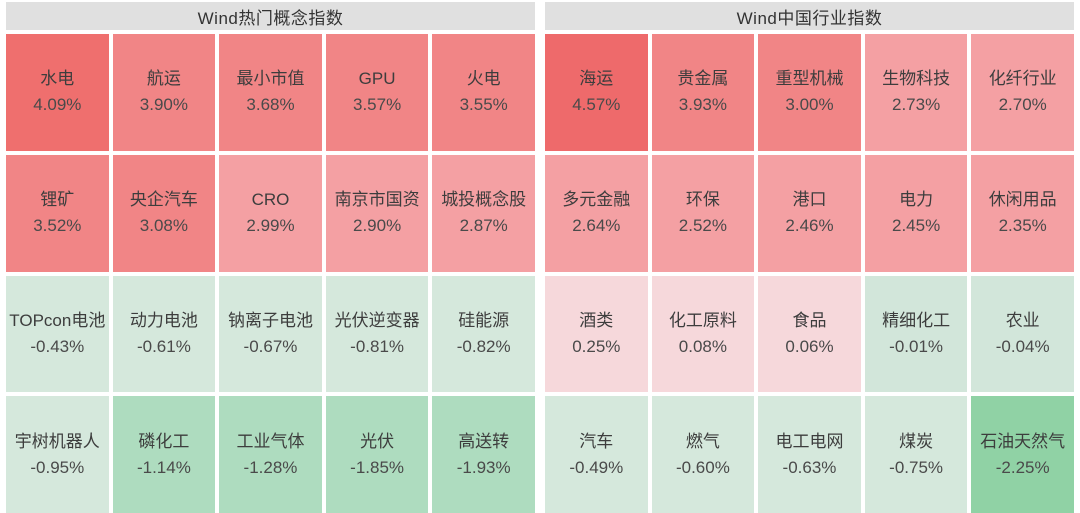 The image size is (1080, 513). I want to click on heatmap-tile: 重型机械 3.00%, so click(809, 92).